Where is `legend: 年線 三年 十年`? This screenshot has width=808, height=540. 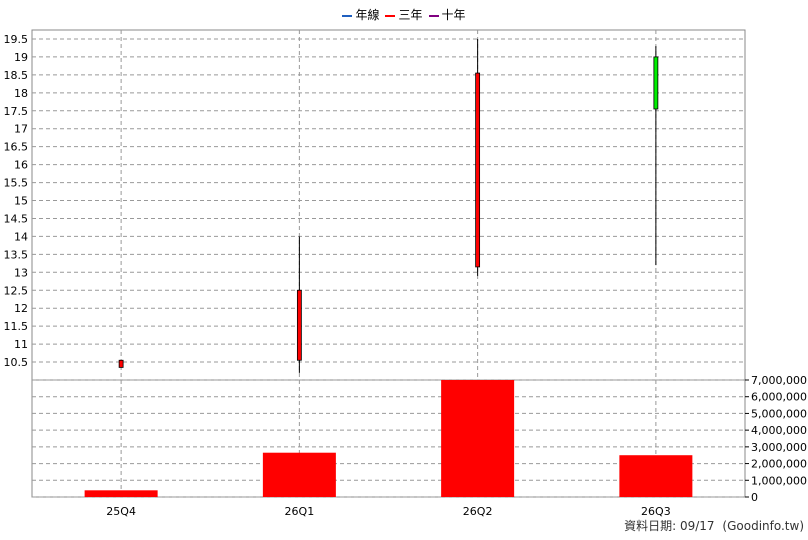
legend: 年線 三年 十年 is located at coordinates (404, 14).